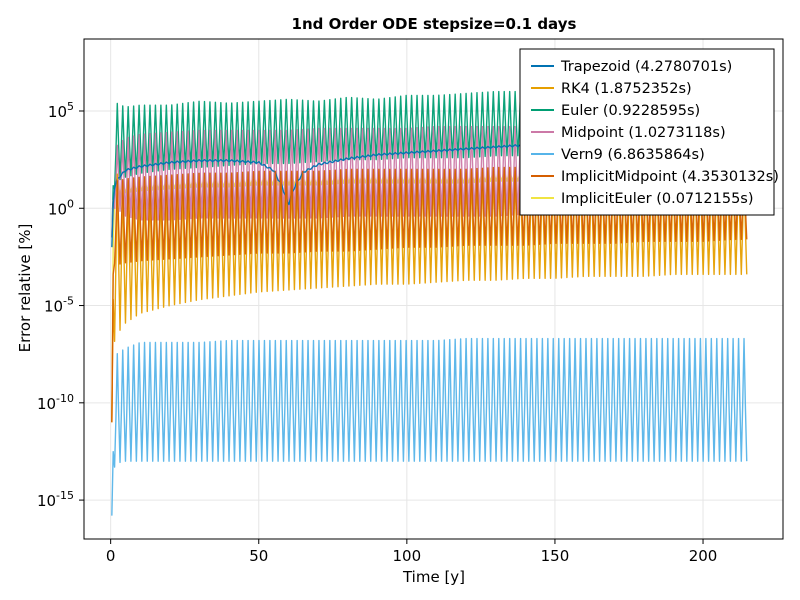 The height and width of the screenshot is (600, 800). Describe the element at coordinates (633, 155) in the screenshot. I see `legend-label: Vern9 (6.8635864s)` at that location.